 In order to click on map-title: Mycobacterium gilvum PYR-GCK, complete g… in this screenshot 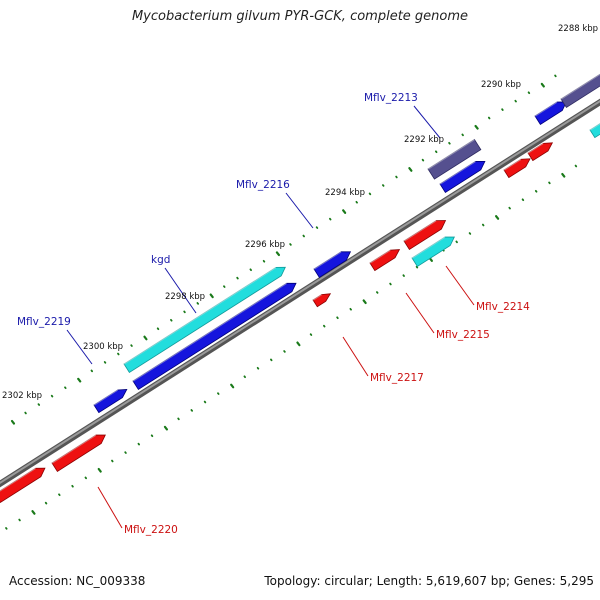, I will do `click(300, 16)`.